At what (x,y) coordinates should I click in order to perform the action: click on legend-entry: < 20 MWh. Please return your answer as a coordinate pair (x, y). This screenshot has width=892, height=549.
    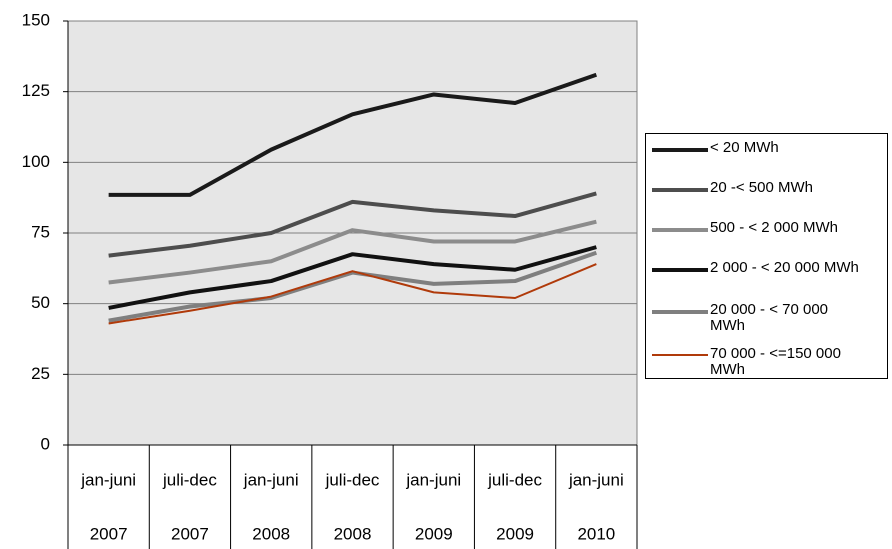
    Looking at the image, I should click on (757, 148).